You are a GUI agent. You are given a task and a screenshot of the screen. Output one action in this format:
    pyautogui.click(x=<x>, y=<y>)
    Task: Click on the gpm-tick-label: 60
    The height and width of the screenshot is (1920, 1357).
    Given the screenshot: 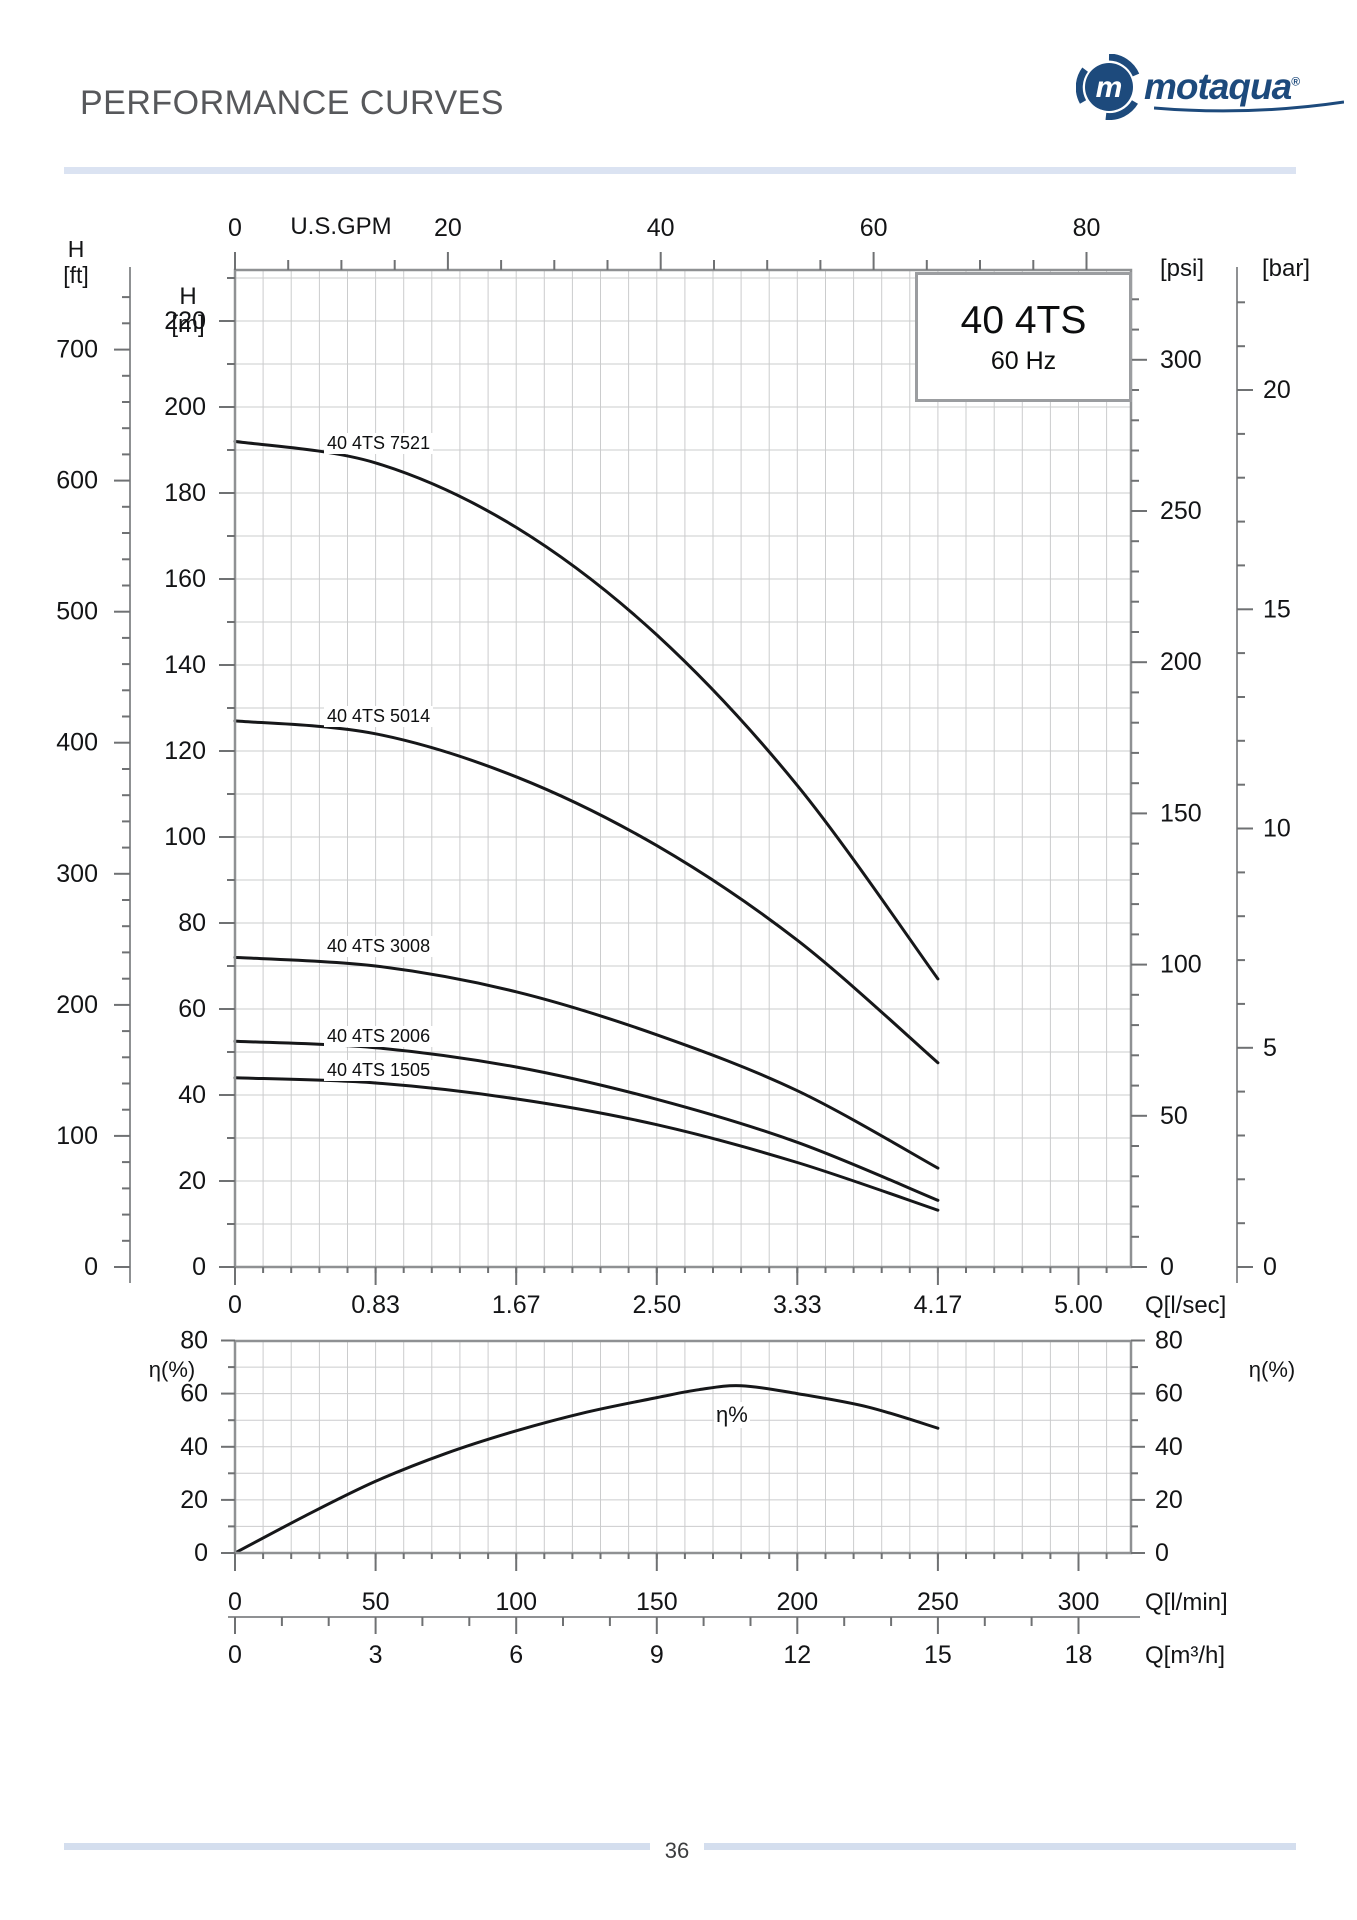 What is the action you would take?
    pyautogui.click(x=874, y=228)
    